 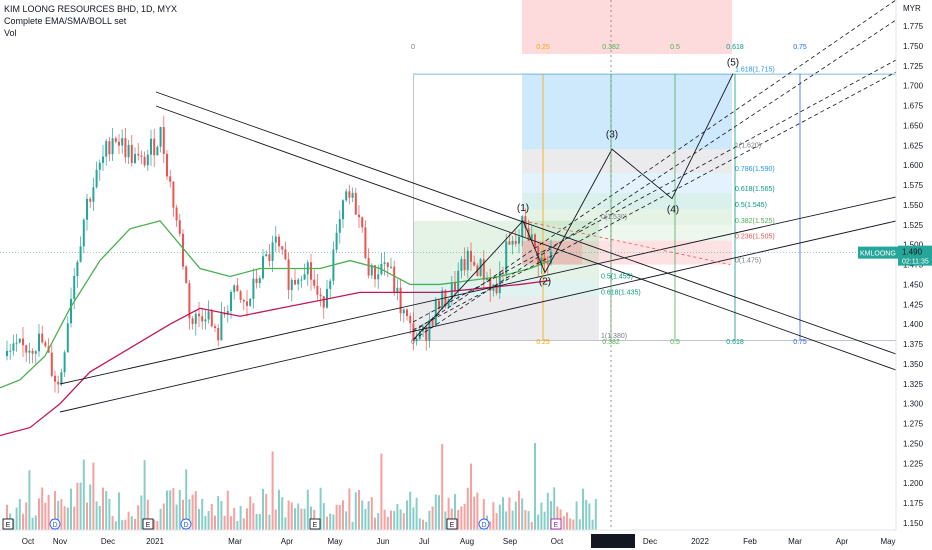 What do you see at coordinates (751, 205) in the screenshot?
I see `fib-level-label: 0.5(1.545)` at bounding box center [751, 205].